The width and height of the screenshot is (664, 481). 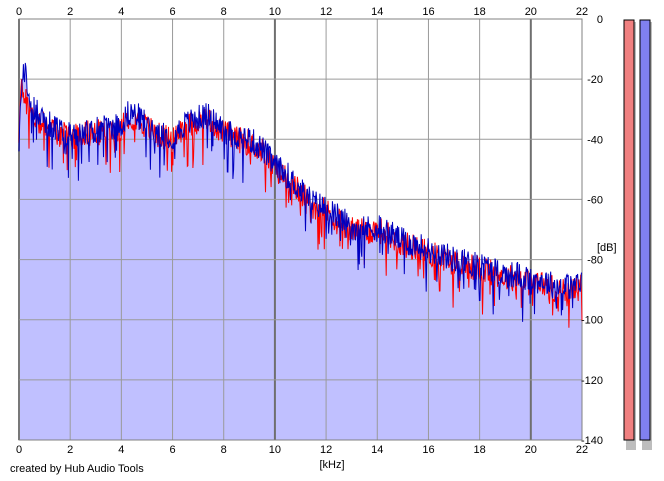 What do you see at coordinates (428, 450) in the screenshot?
I see `x-tick-label-bottom: 16` at bounding box center [428, 450].